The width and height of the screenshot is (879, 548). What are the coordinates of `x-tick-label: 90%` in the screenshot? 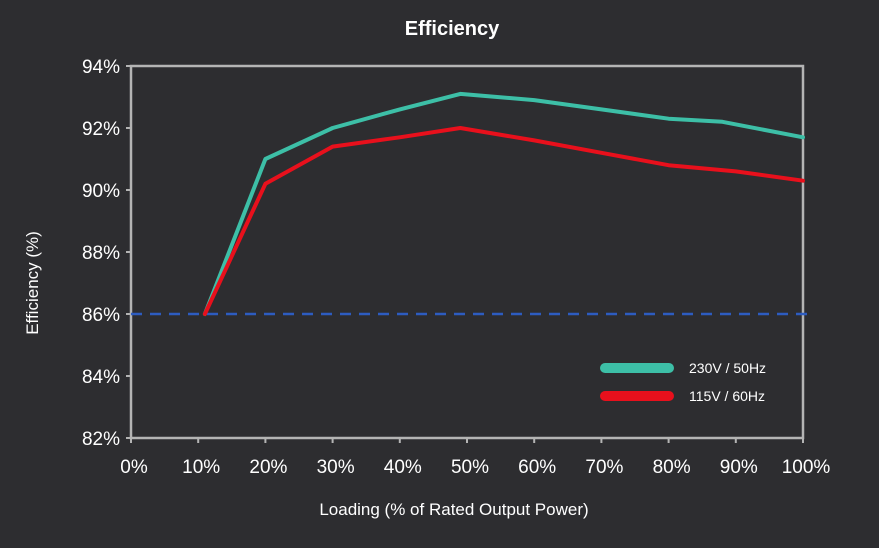 It's located at (739, 467).